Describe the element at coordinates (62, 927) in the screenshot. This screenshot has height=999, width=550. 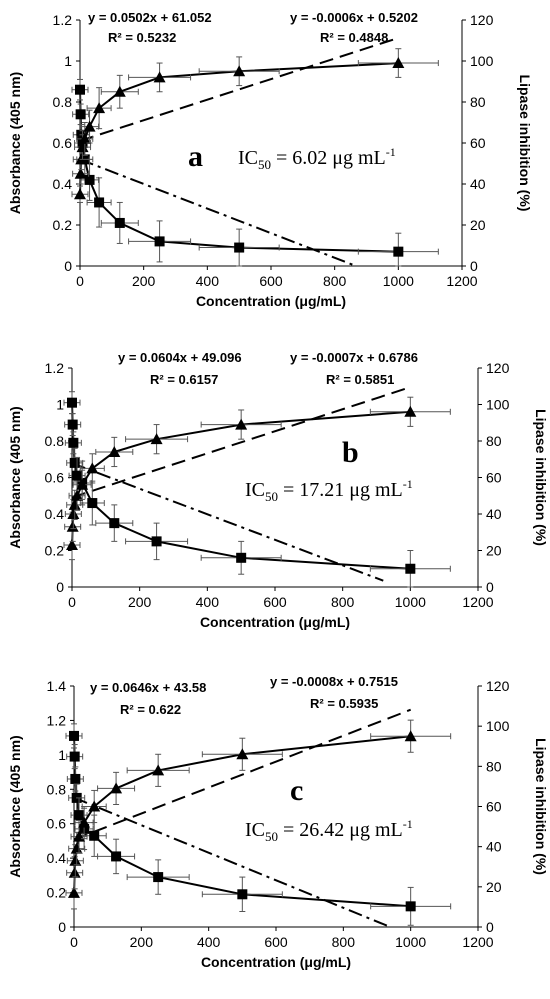
I see `y-left-tick-label-c-0: 0` at that location.